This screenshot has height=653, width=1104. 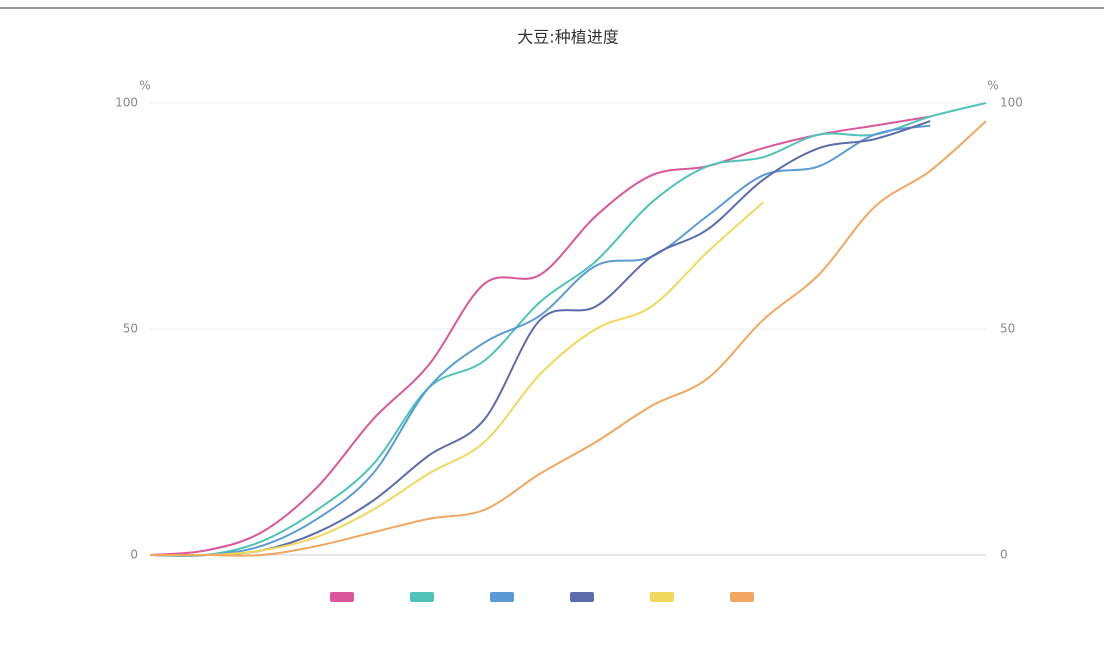 I want to click on y-tick-label: 0, so click(x=134, y=555).